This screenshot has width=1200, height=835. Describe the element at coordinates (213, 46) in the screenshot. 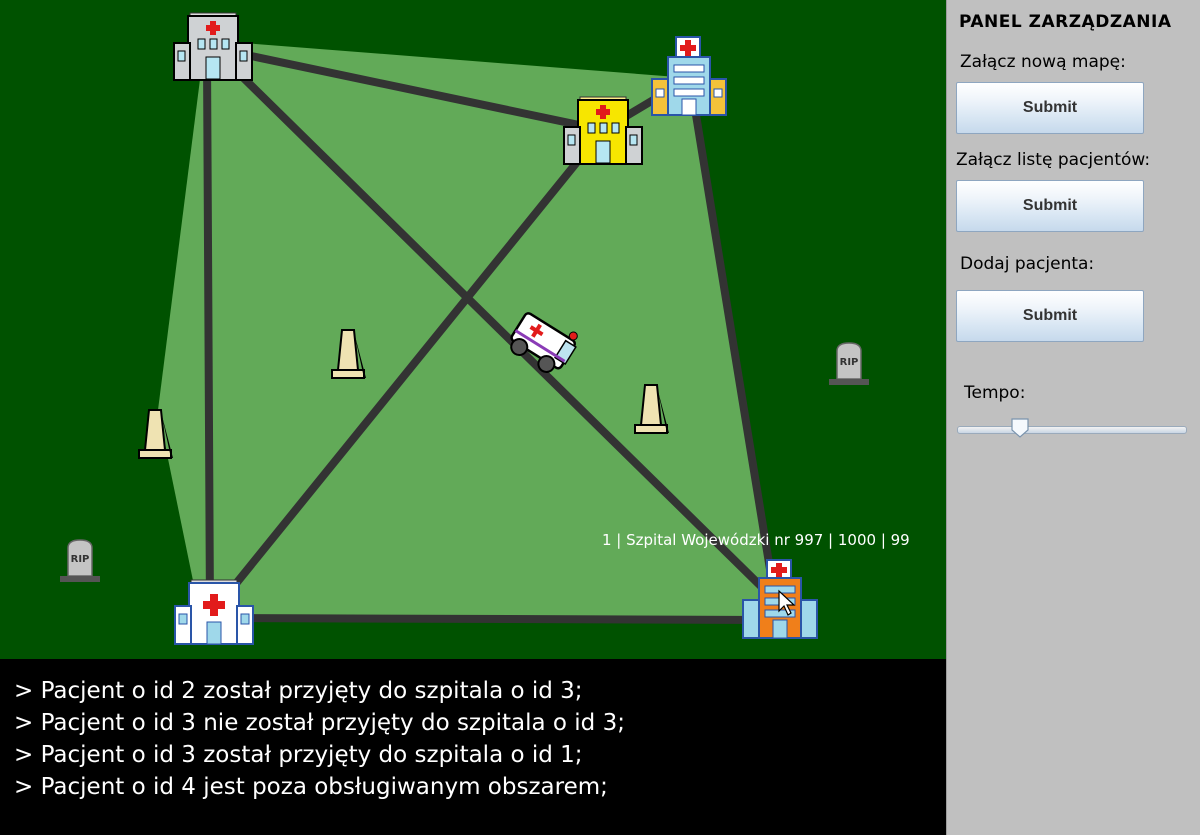

I see `hospital-icon-gray` at that location.